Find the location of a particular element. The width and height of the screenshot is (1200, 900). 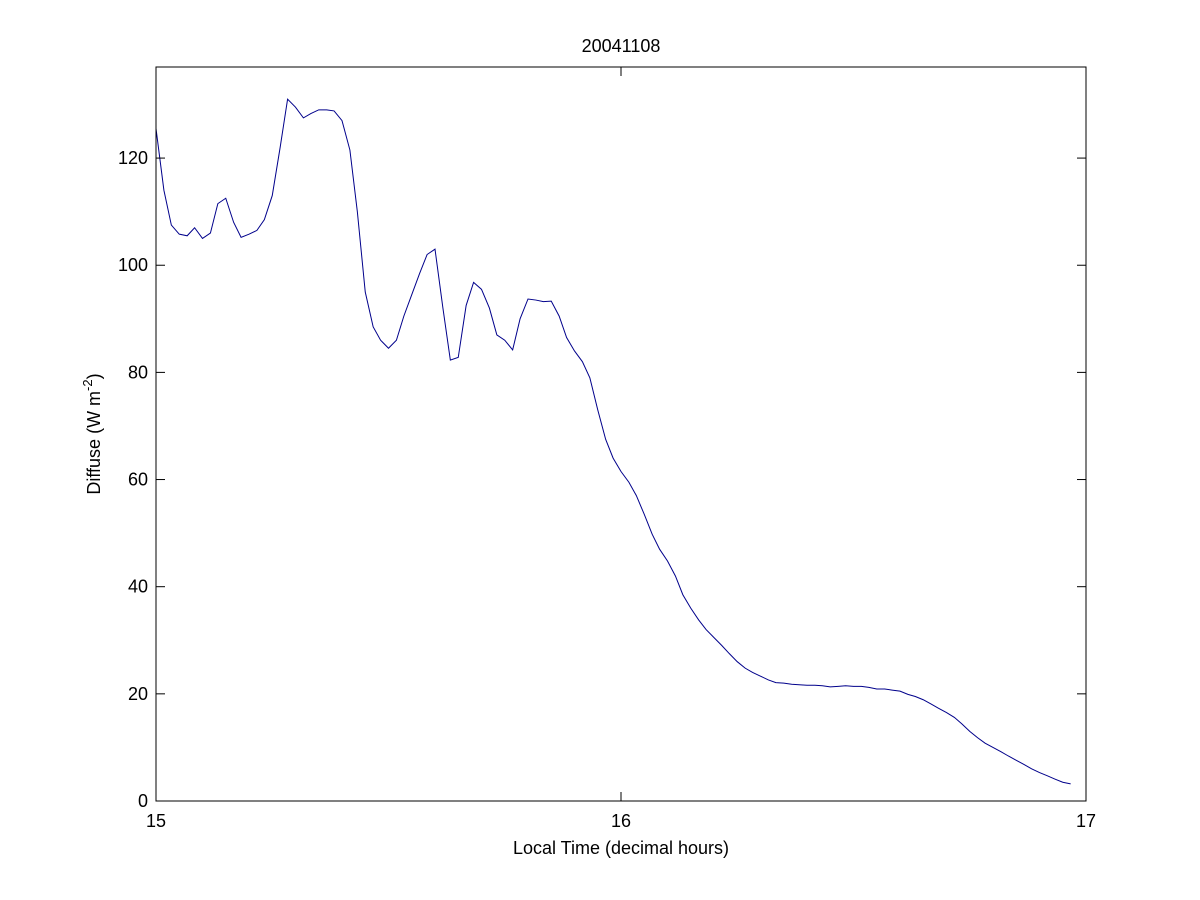

y-tick-label: 0 is located at coordinates (143, 801).